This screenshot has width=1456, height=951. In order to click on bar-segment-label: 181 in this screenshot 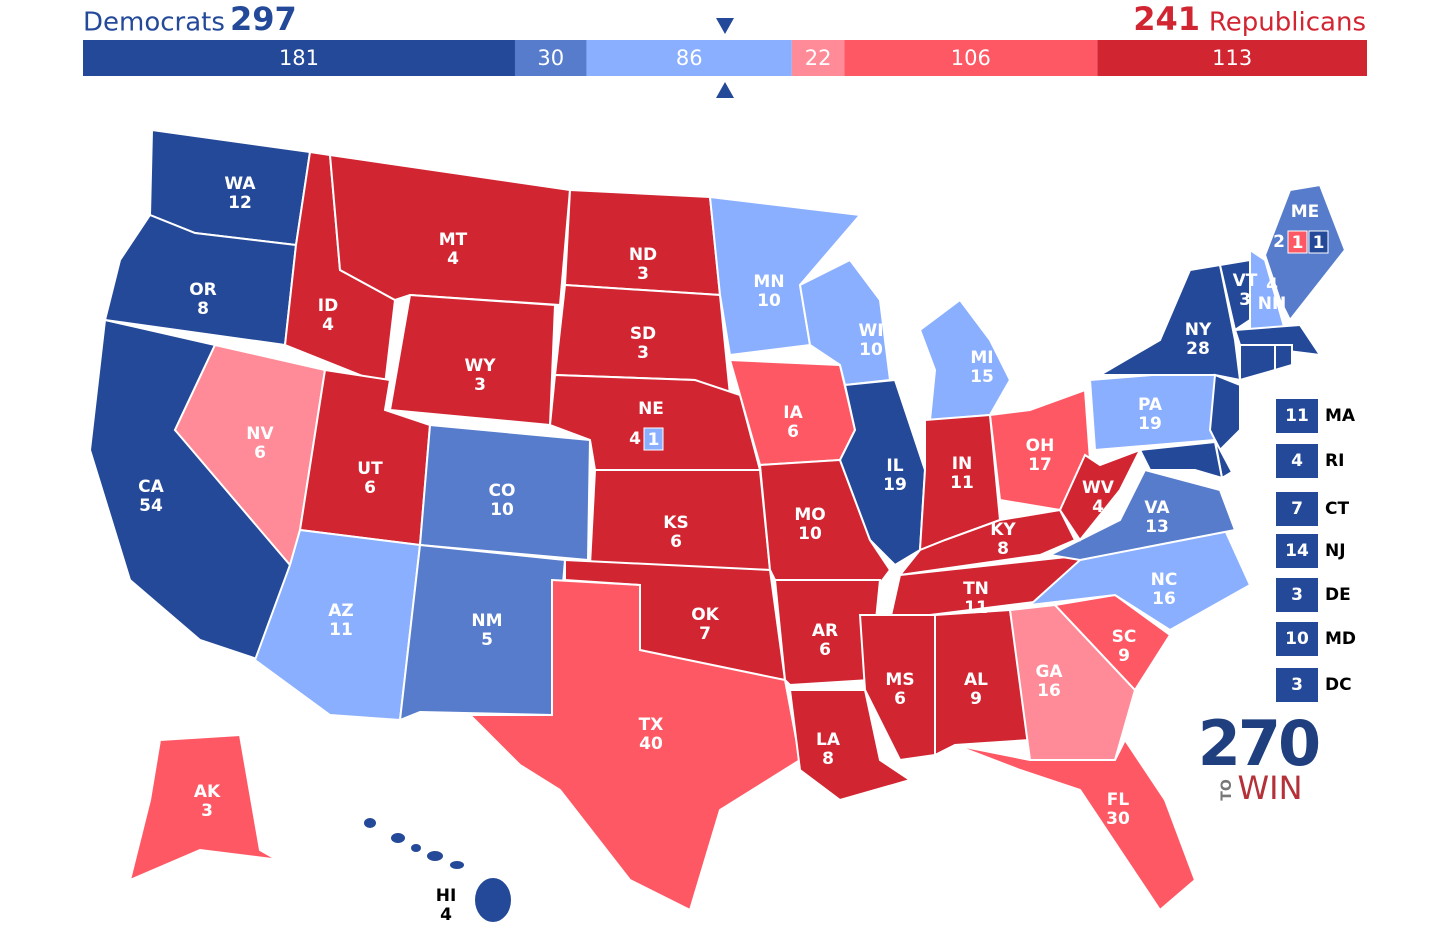, I will do `click(299, 58)`.